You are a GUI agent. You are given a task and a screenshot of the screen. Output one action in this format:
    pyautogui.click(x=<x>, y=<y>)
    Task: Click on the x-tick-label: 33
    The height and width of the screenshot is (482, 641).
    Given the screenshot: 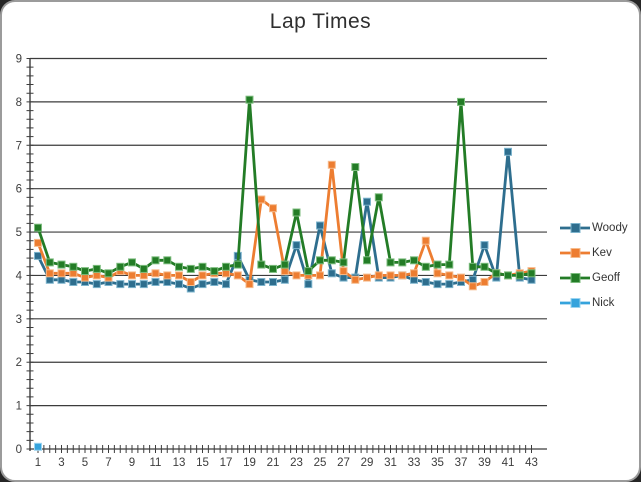 What is the action you would take?
    pyautogui.click(x=414, y=463)
    